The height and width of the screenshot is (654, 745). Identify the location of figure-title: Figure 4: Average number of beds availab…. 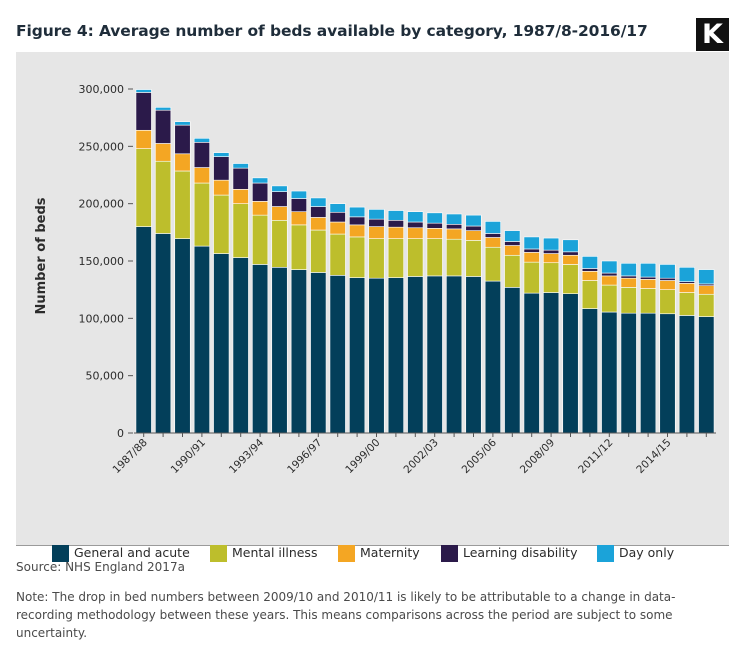
(332, 31).